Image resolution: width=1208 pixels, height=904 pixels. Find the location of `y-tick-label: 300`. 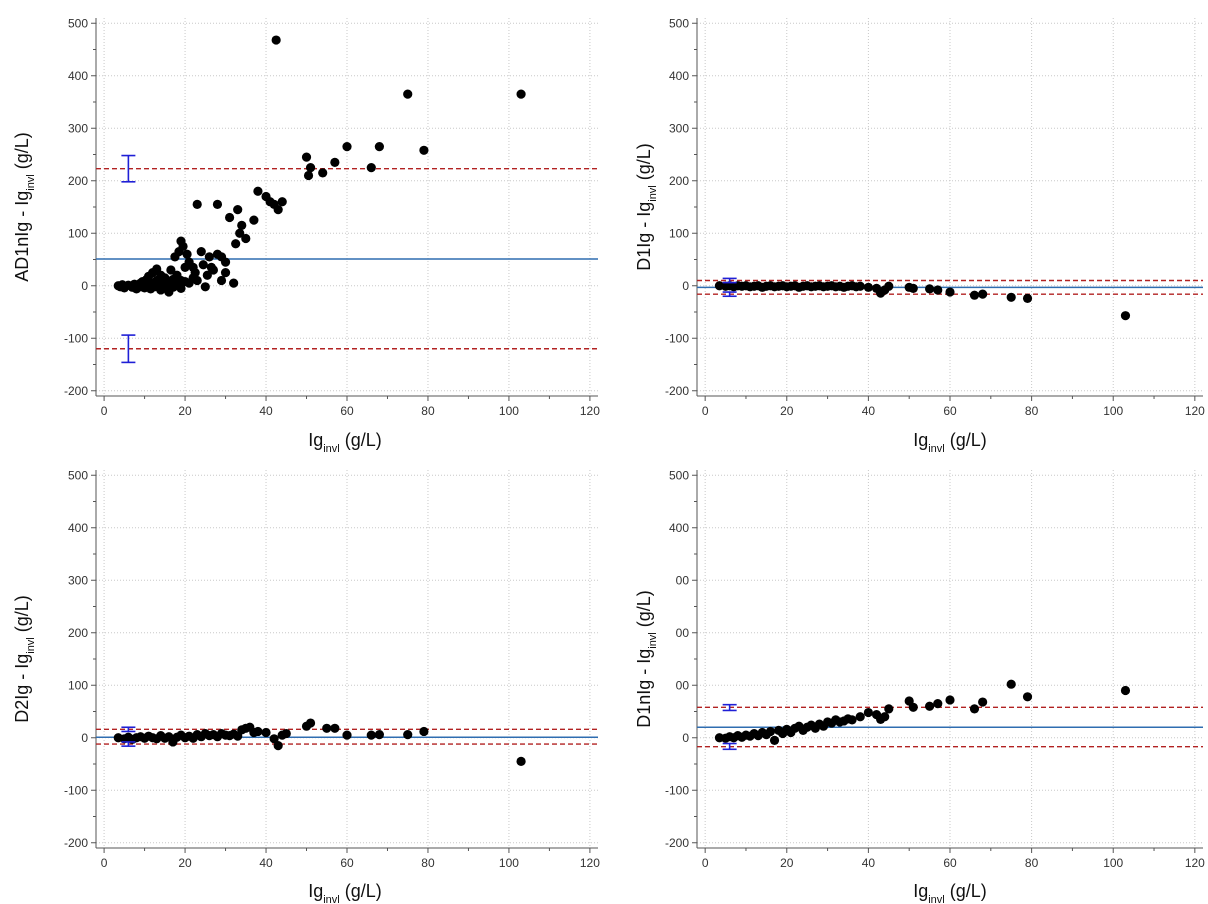

y-tick-label: 300 is located at coordinates (78, 128).